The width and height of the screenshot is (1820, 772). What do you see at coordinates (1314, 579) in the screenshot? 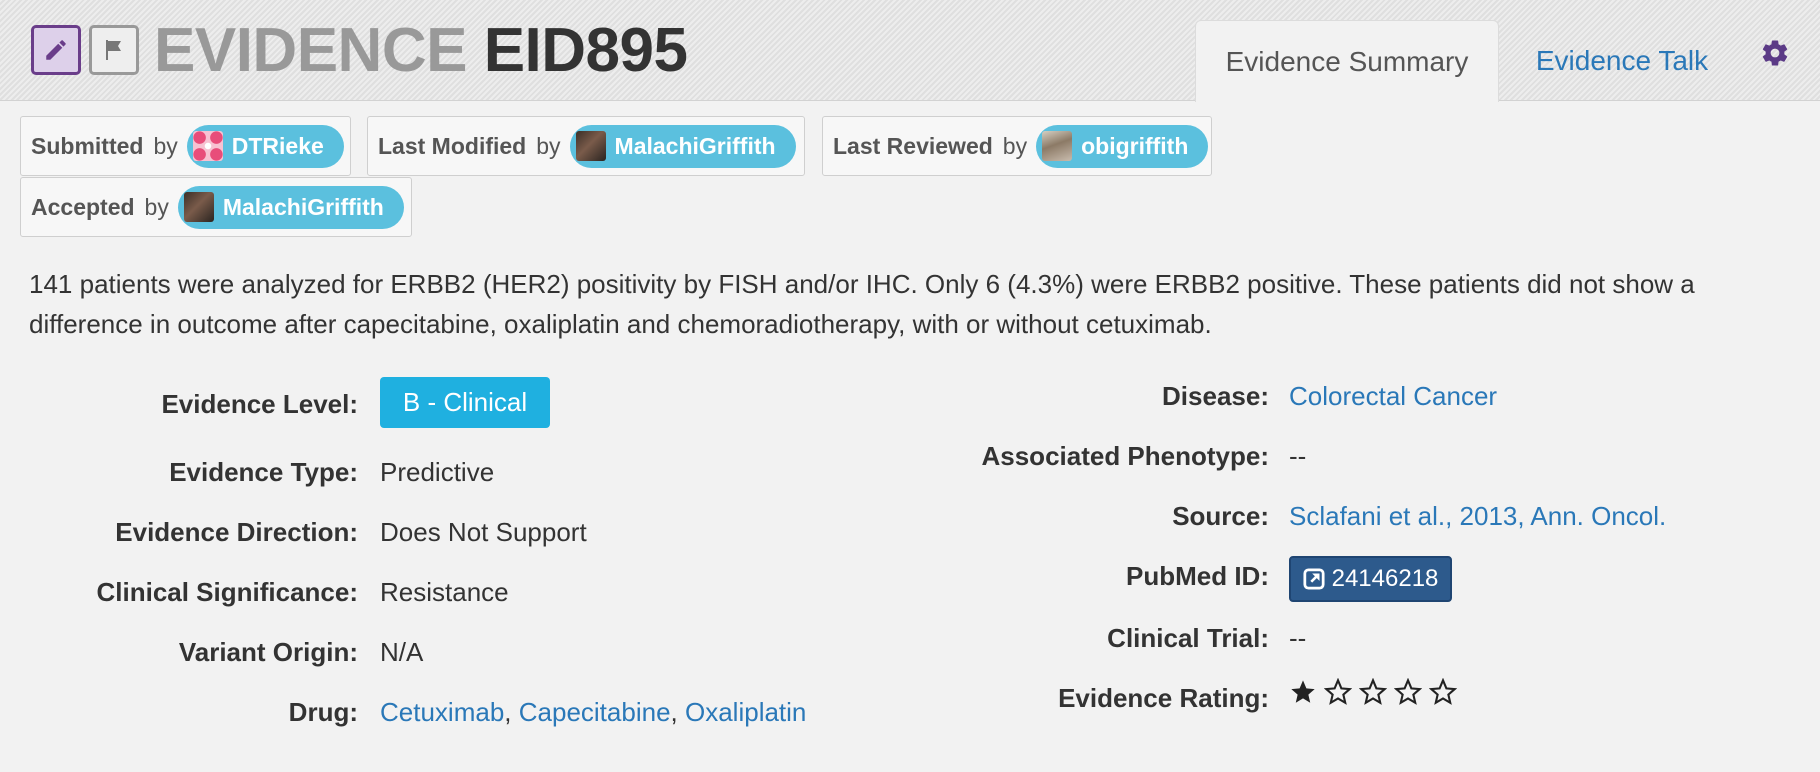
I see `external-link-icon` at bounding box center [1314, 579].